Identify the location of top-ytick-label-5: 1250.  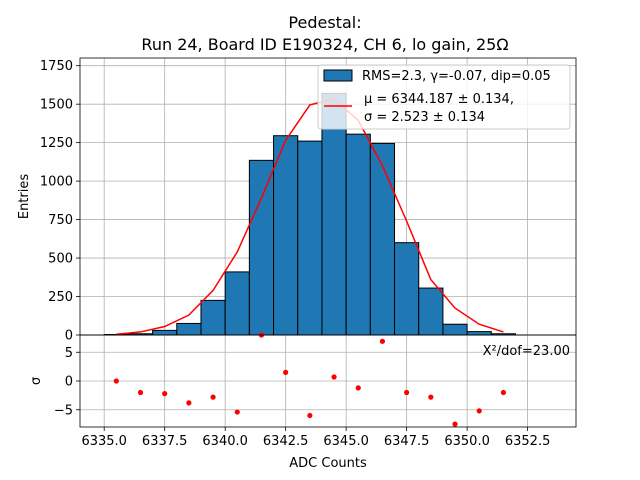
(56, 143).